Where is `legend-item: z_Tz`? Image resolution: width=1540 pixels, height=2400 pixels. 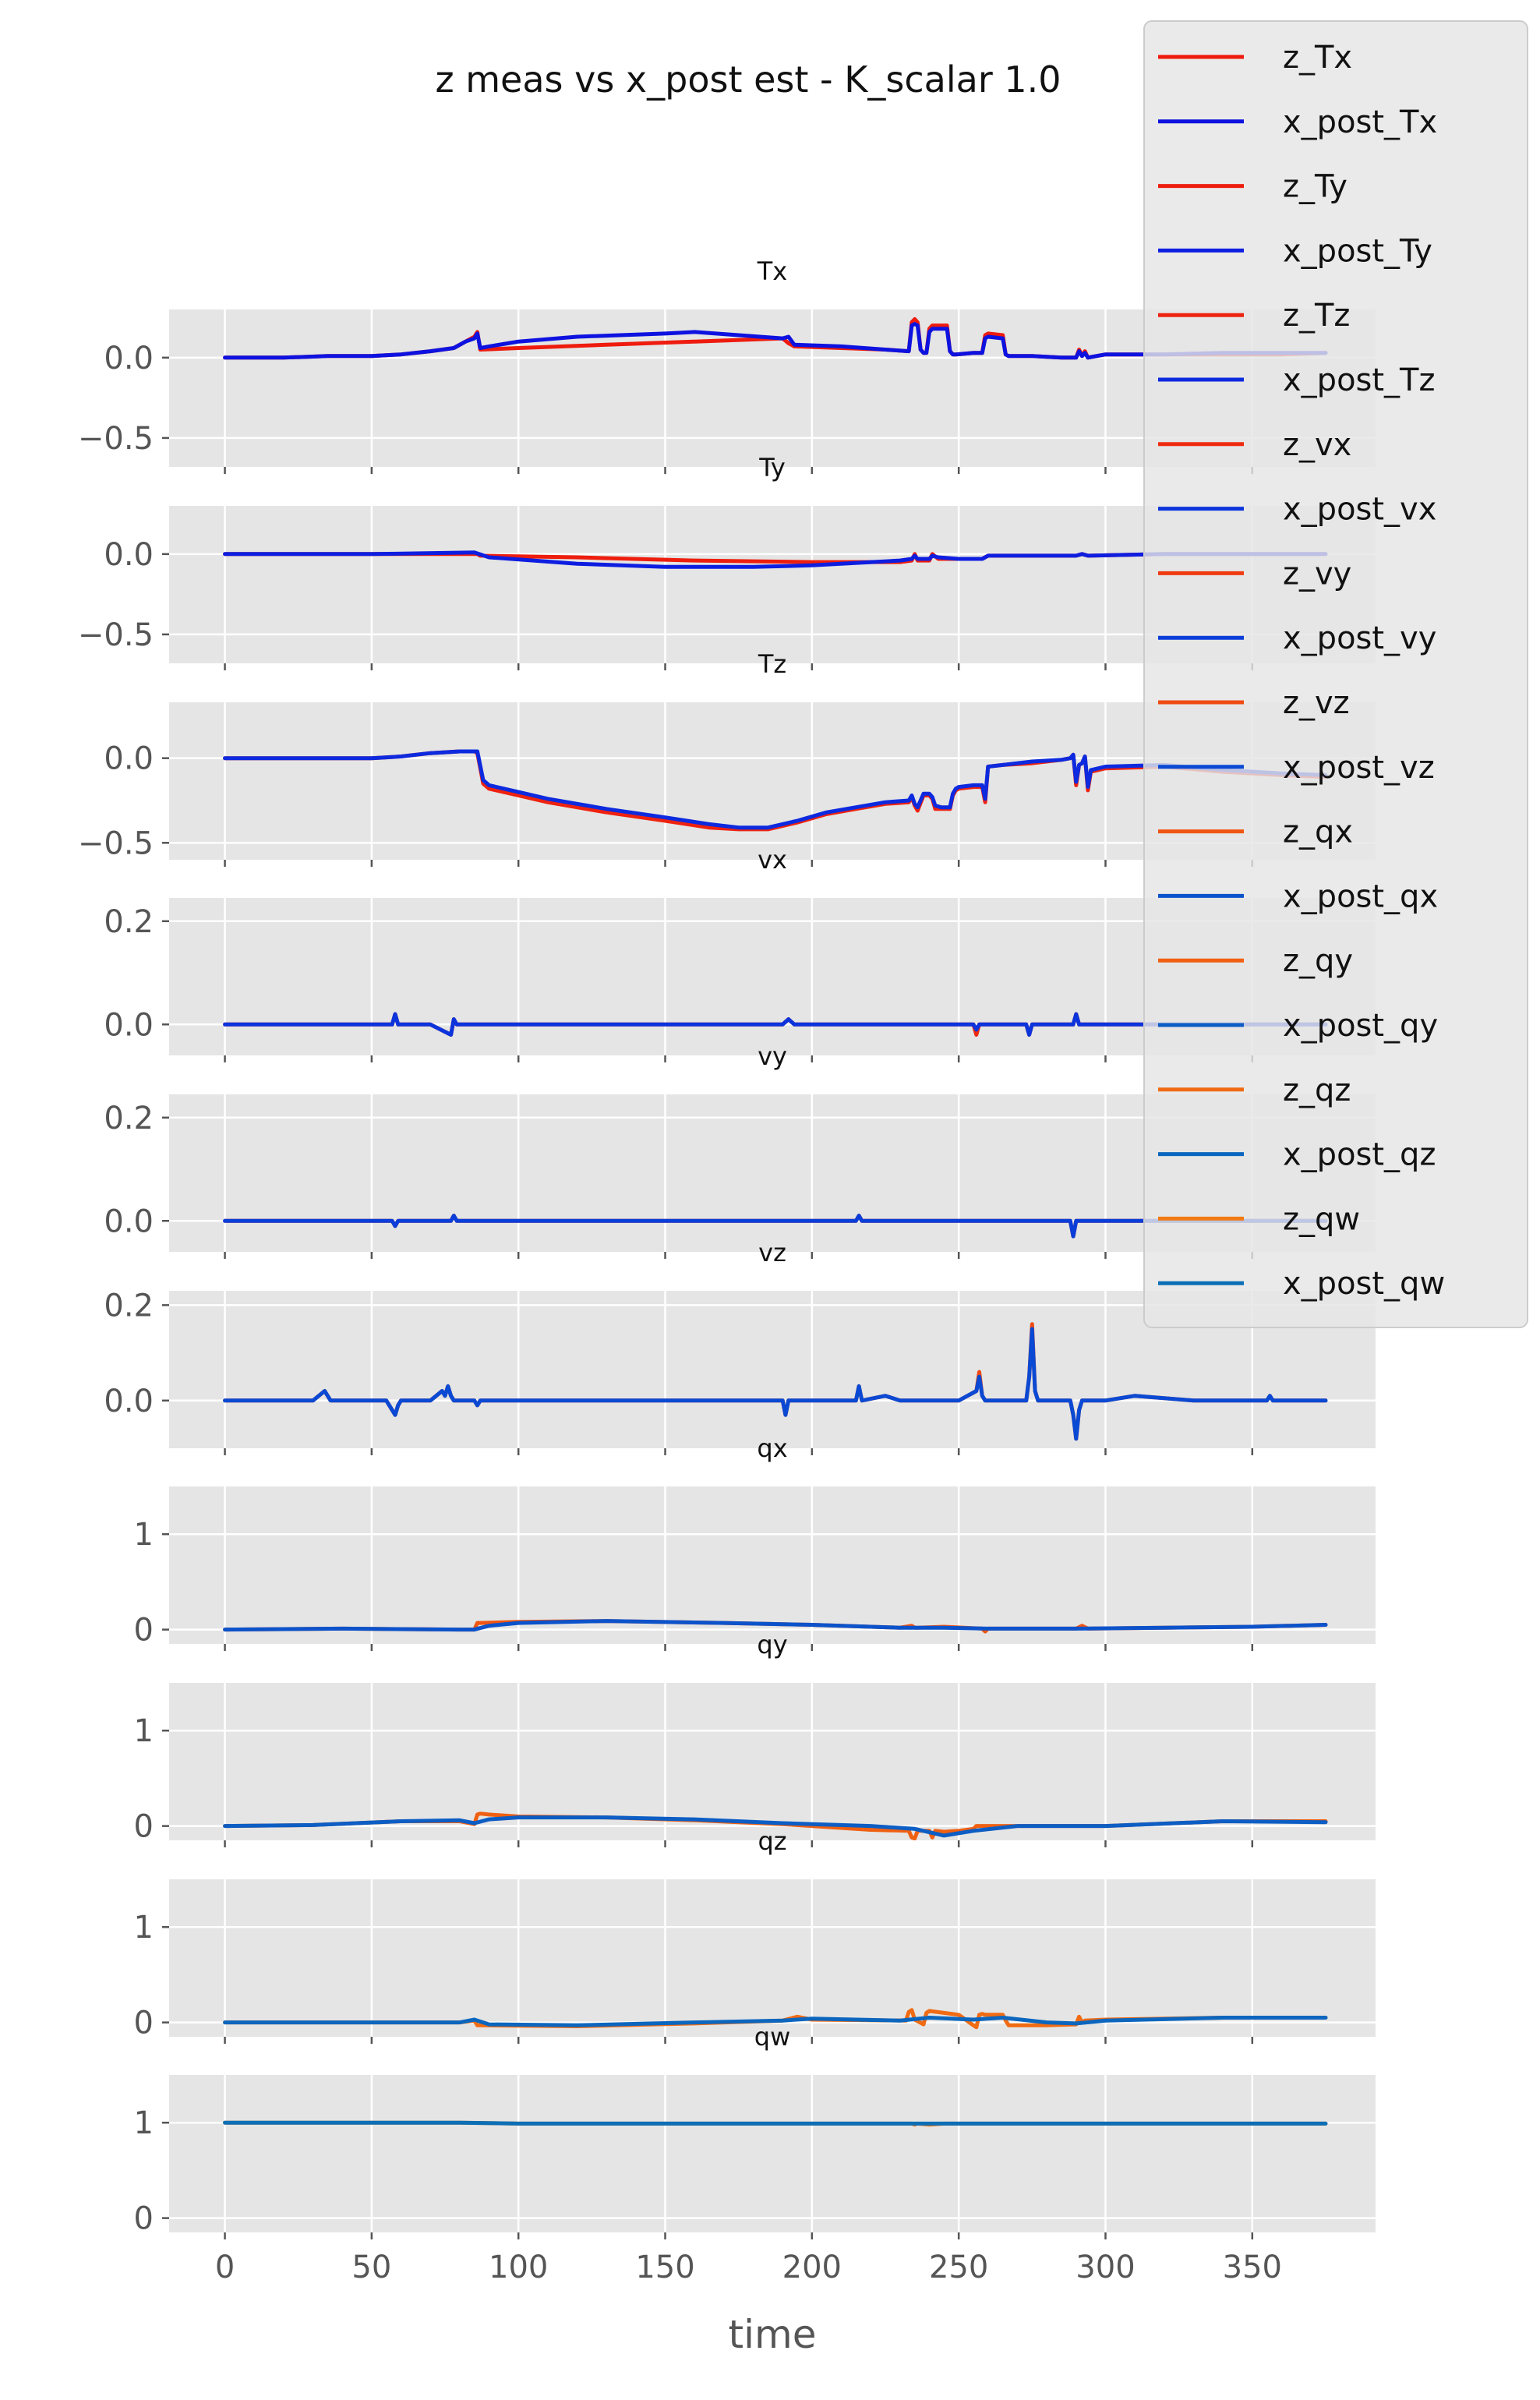
legend-item: z_Tz is located at coordinates (1254, 316).